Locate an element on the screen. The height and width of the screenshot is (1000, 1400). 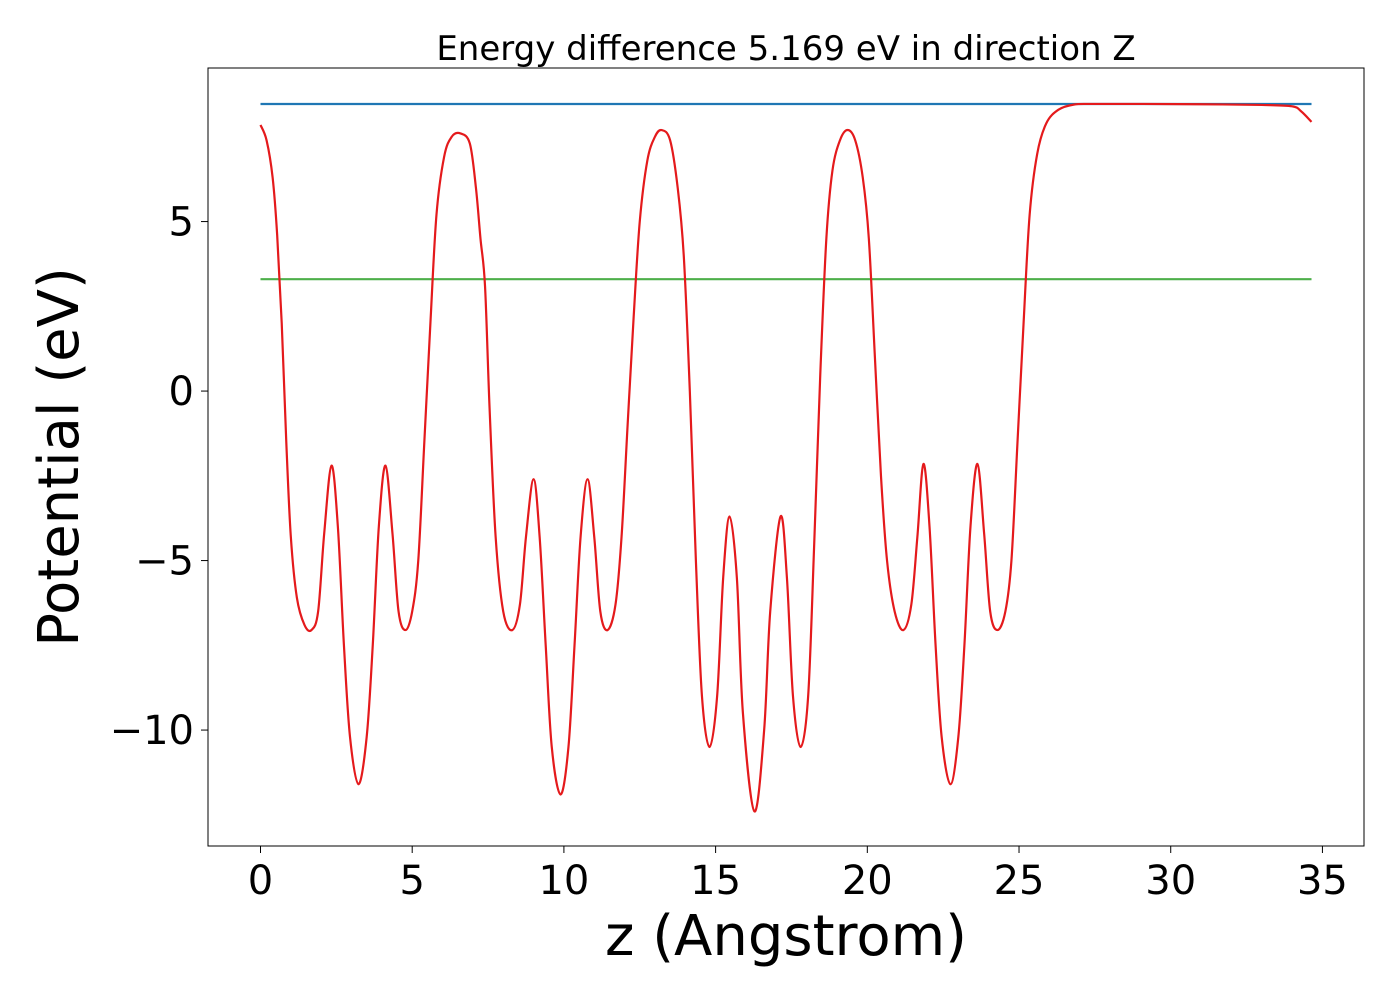
y-tick-label: −10 is located at coordinates (152, 731).